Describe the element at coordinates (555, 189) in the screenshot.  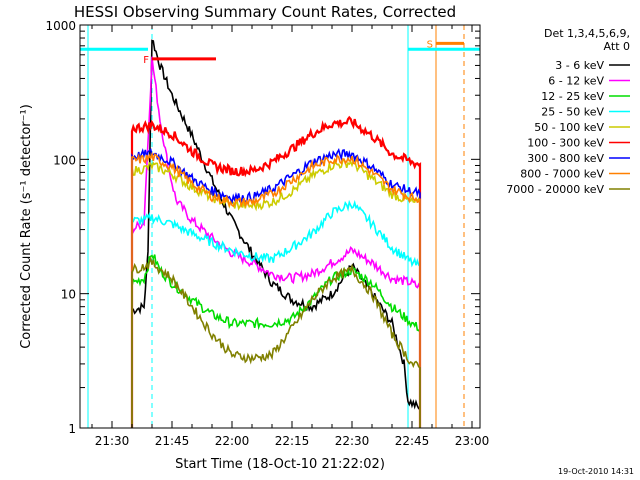
I see `legend-label-8: 7000 - 20000 keV` at that location.